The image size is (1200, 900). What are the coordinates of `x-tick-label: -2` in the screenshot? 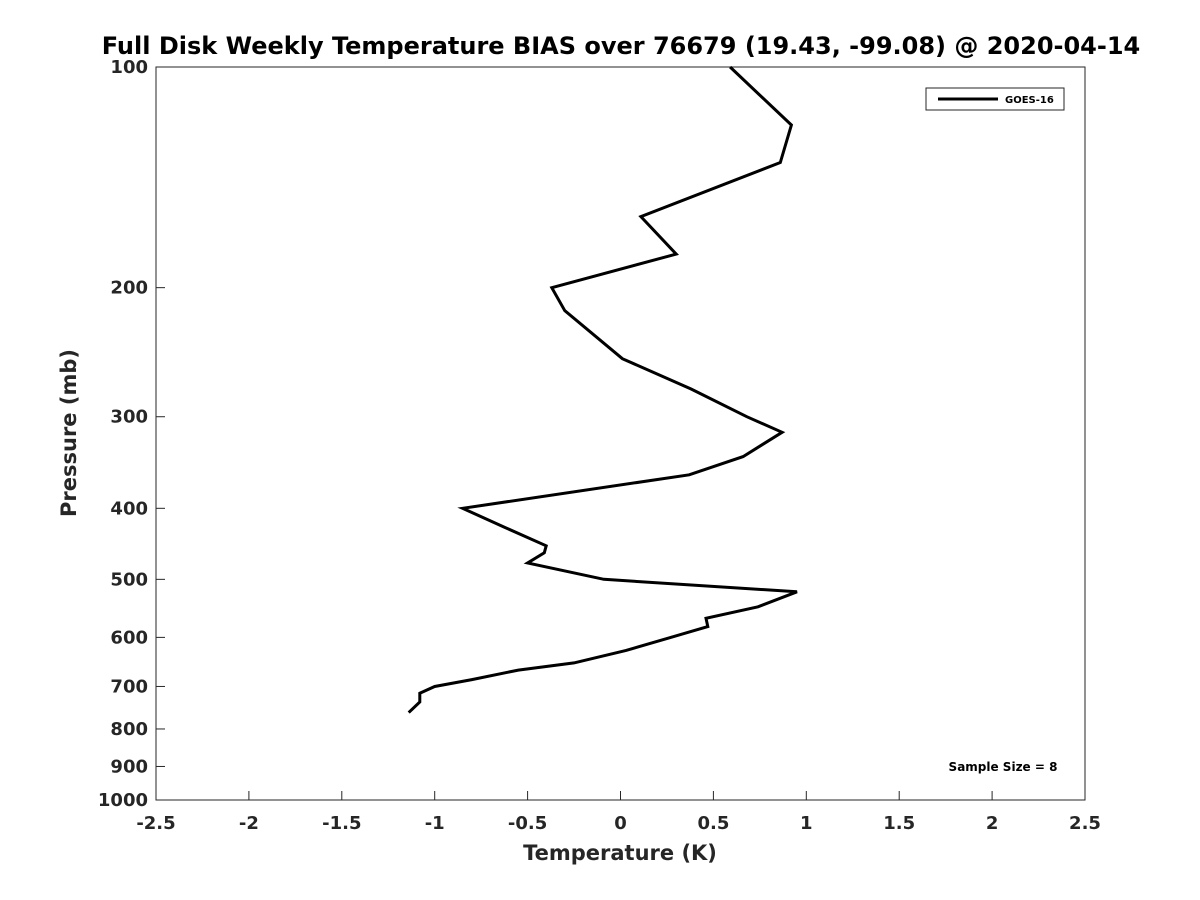 It's located at (249, 823).